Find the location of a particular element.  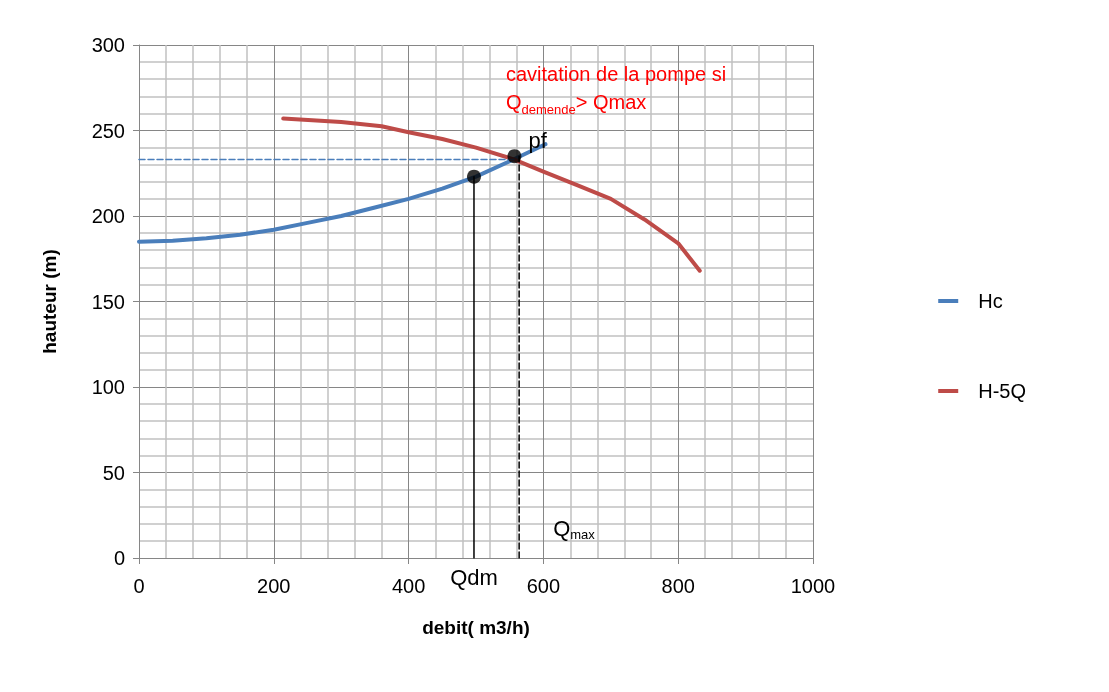

y-tick-label: 300 is located at coordinates (108, 45).